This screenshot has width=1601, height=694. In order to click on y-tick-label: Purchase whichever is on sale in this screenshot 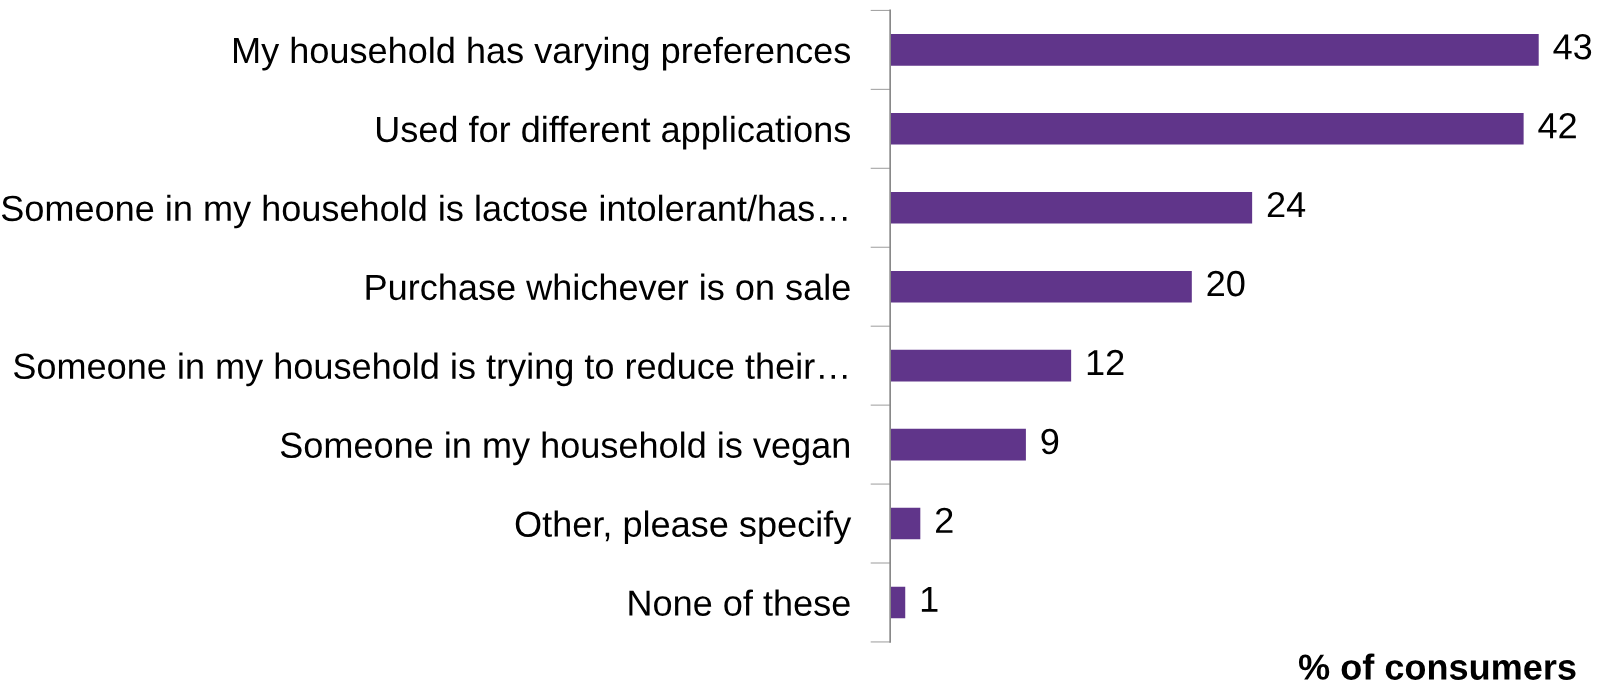, I will do `click(608, 287)`.